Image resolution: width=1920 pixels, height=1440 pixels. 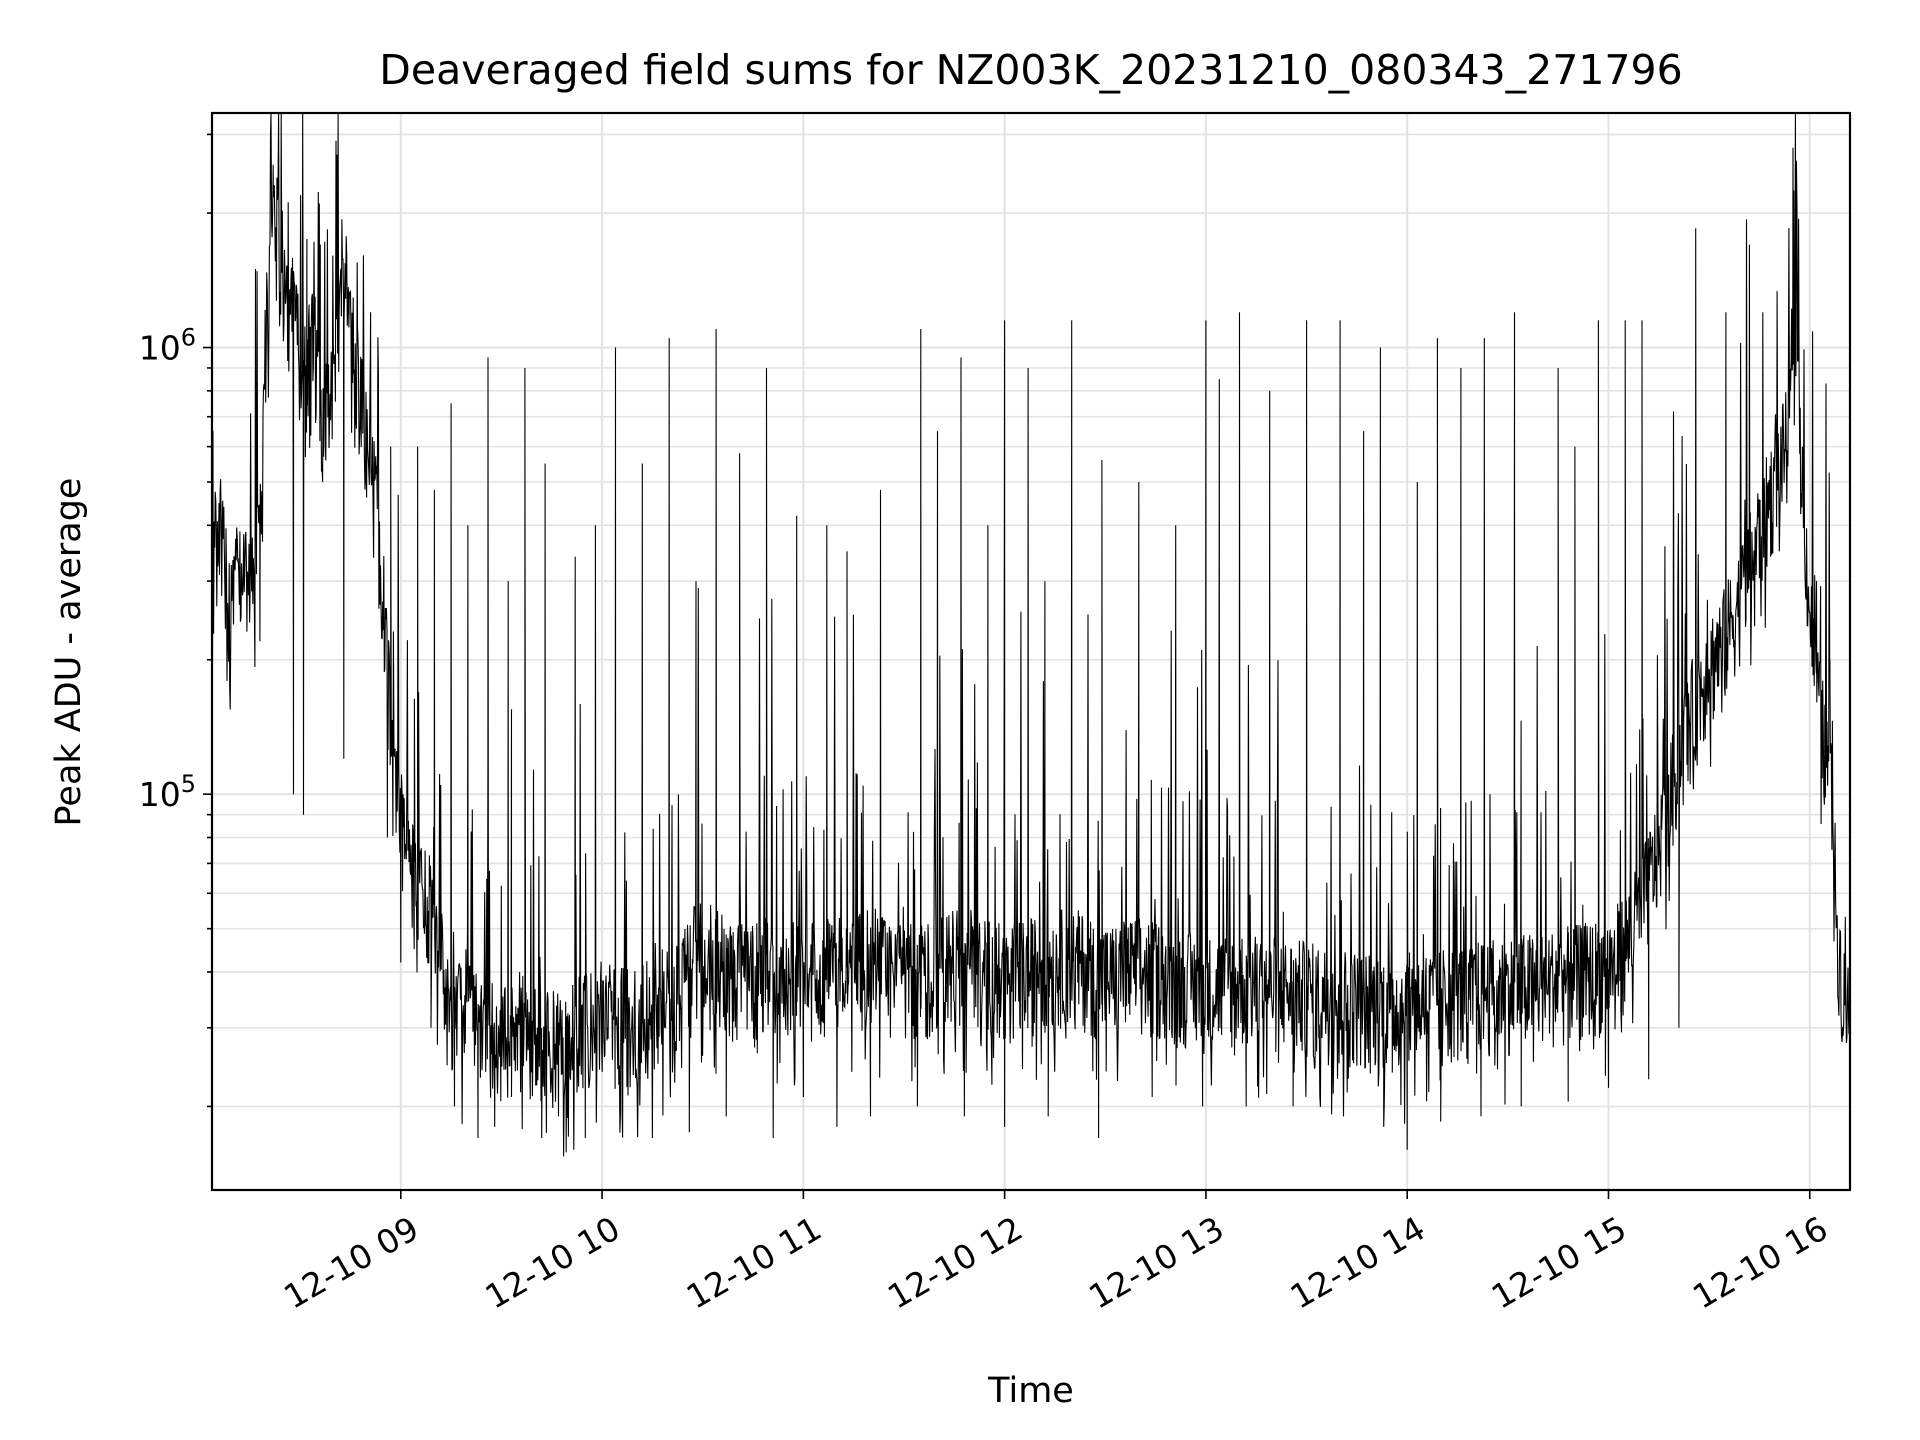 I want to click on y-tick-label: 10⁶, so click(x=167, y=346).